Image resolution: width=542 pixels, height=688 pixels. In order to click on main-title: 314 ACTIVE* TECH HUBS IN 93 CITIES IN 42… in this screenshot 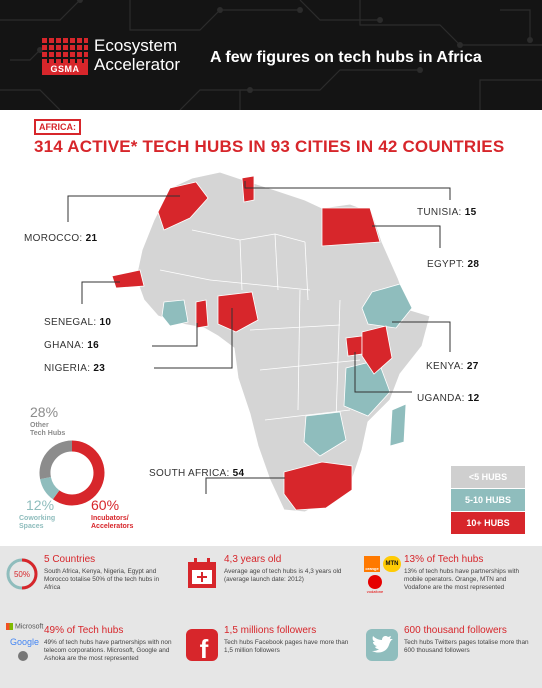, I will do `click(269, 147)`.